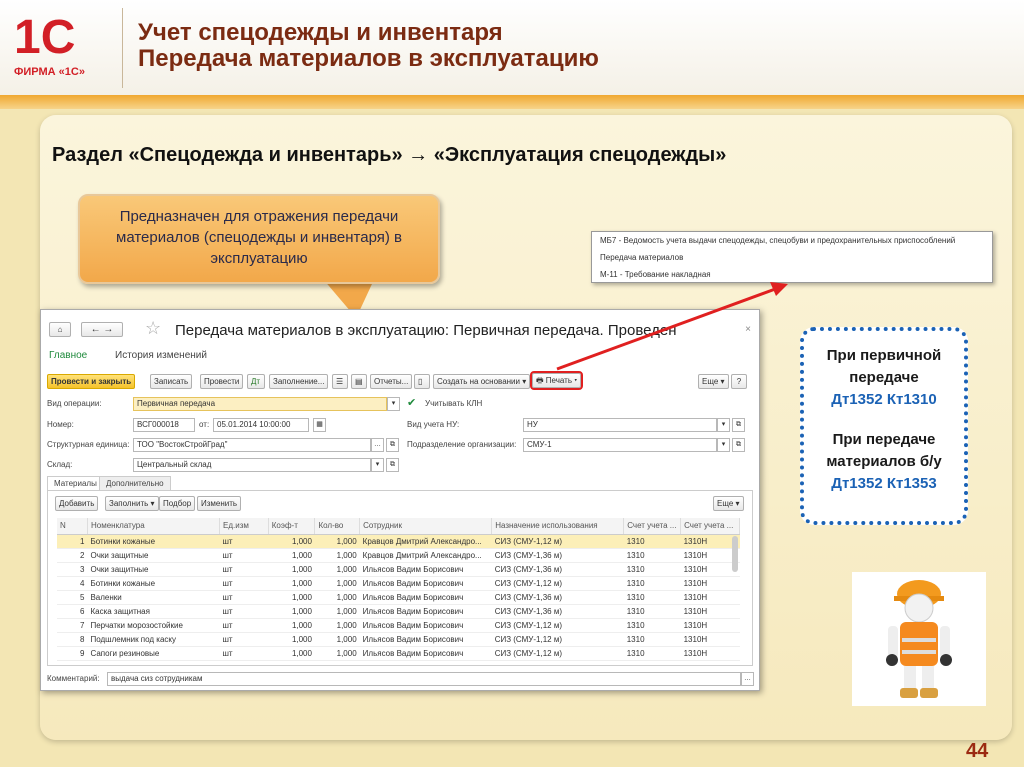 This screenshot has width=1024, height=767. Describe the element at coordinates (161, 355) in the screenshot. I see `nav-history: История изменений` at that location.